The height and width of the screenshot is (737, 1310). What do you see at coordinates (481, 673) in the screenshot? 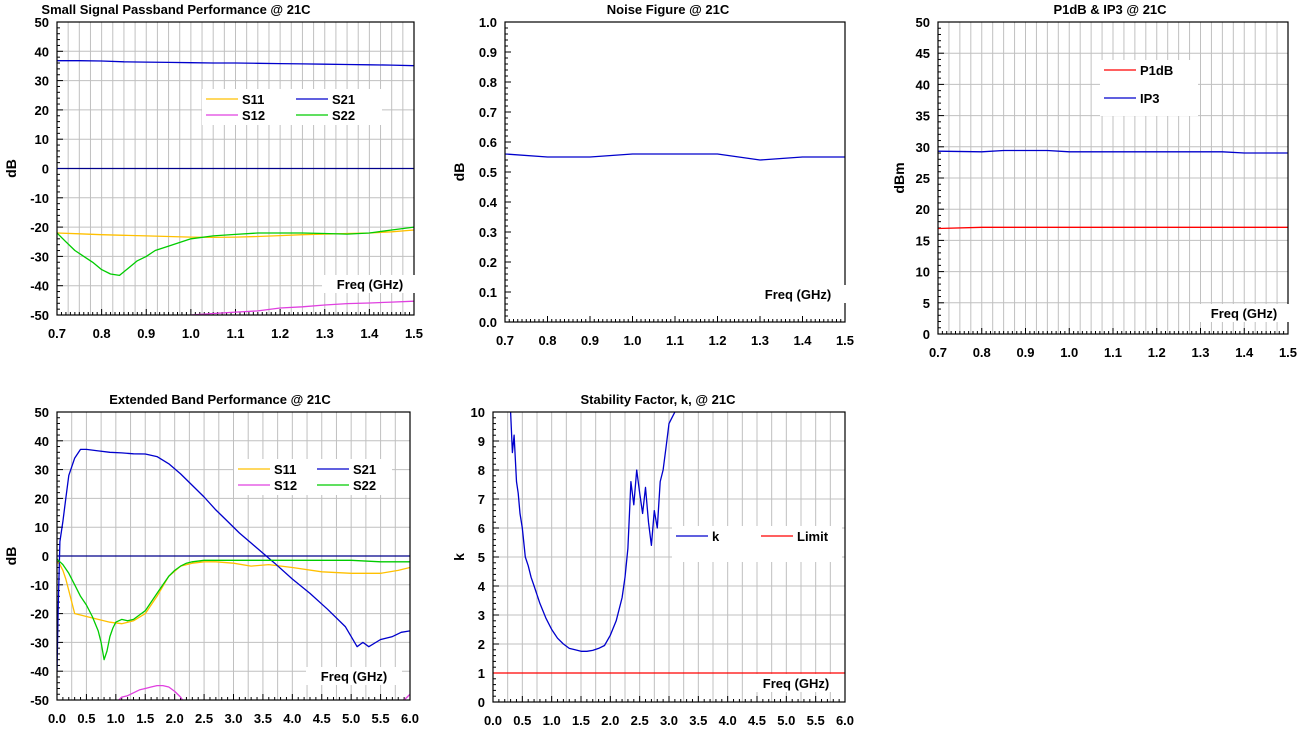
I see `y-tick-label: 1` at bounding box center [481, 673].